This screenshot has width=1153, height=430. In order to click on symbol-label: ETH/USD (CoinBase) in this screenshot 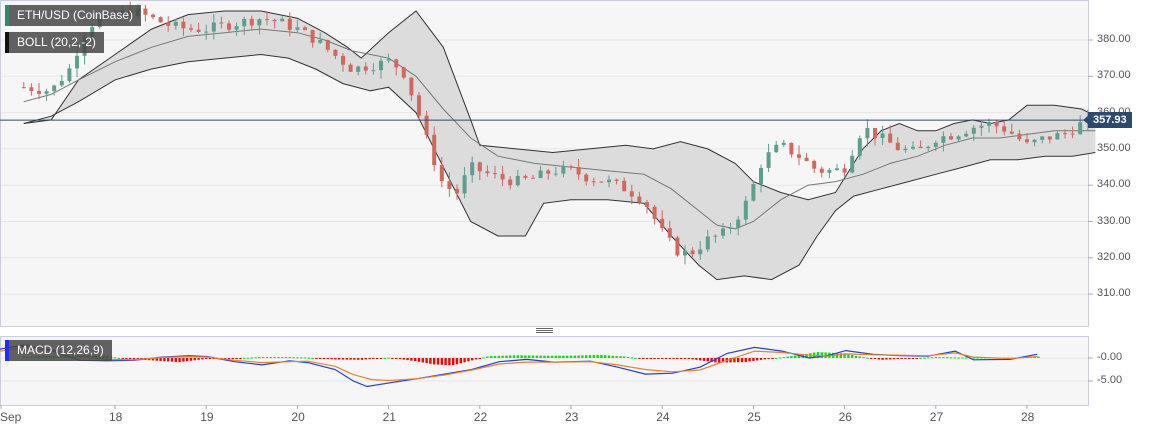, I will do `click(75, 15)`.